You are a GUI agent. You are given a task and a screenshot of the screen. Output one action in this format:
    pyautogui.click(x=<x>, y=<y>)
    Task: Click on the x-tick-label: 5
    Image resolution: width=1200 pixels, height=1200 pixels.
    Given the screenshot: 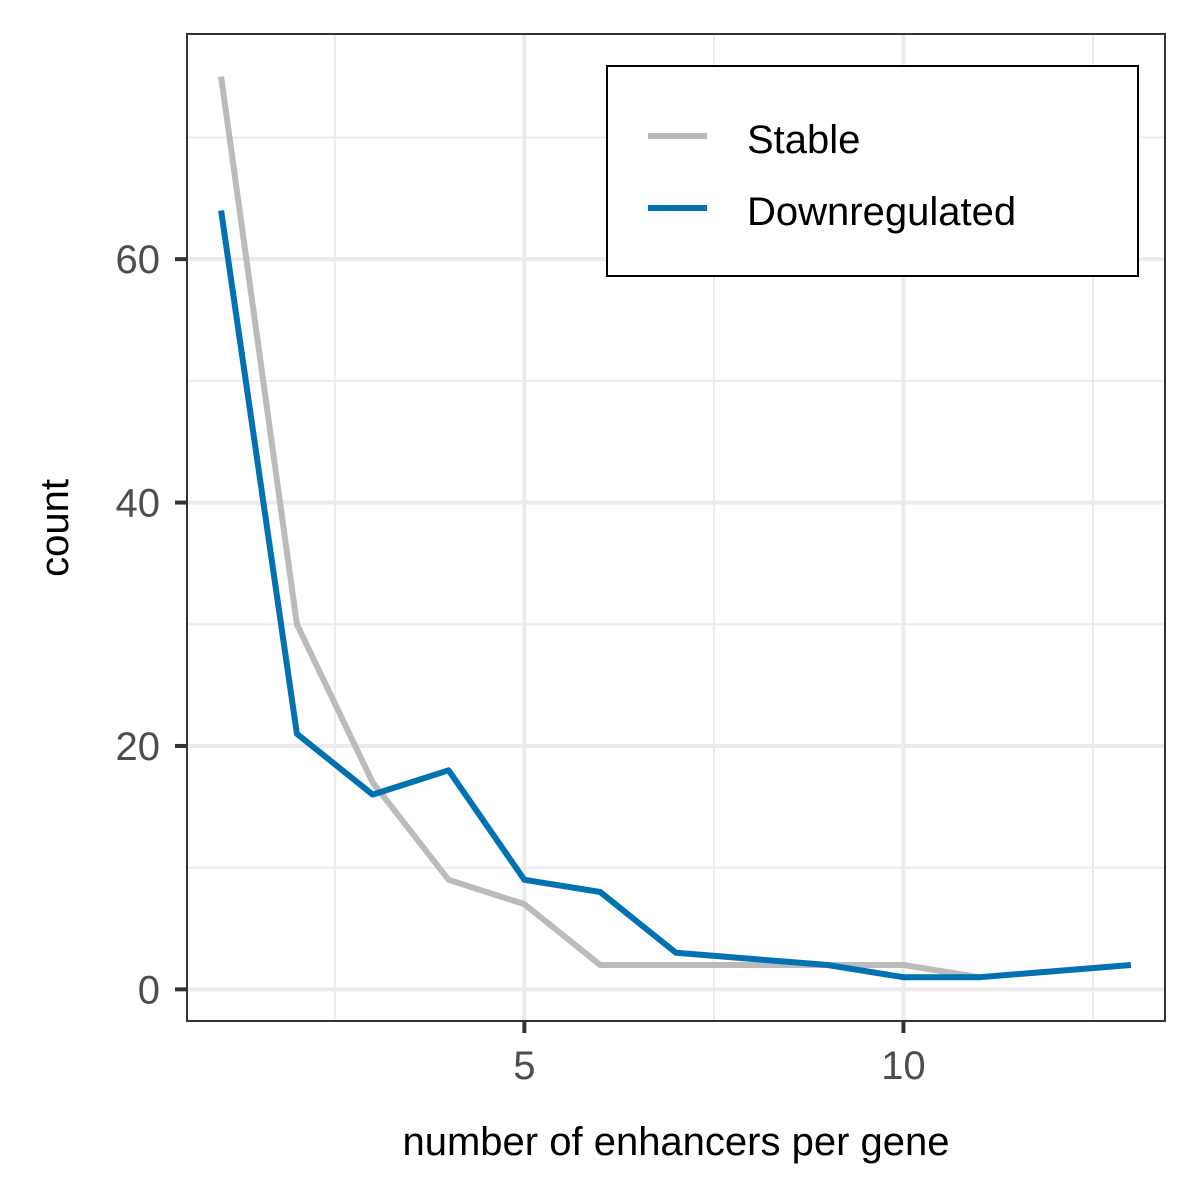 What is the action you would take?
    pyautogui.click(x=524, y=1066)
    